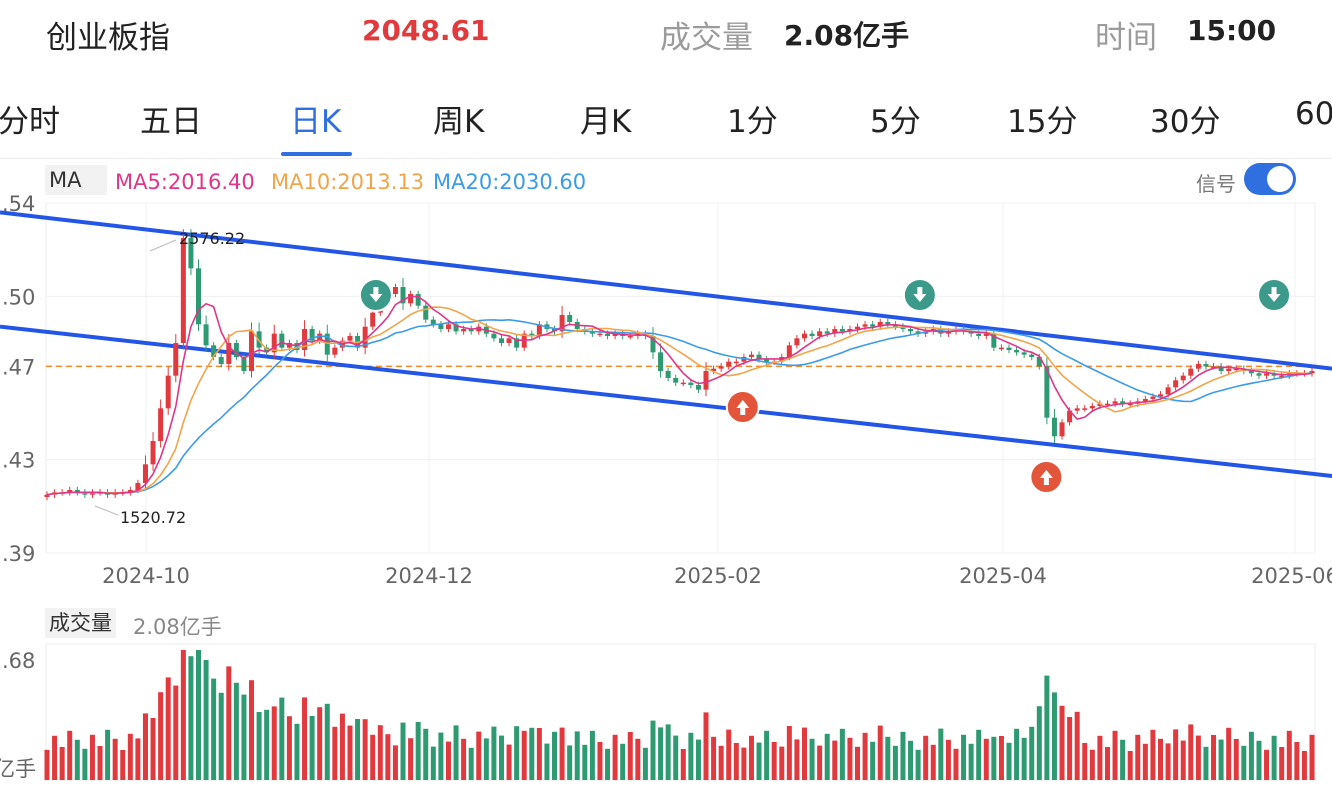 The height and width of the screenshot is (790, 1332). What do you see at coordinates (706, 38) in the screenshot?
I see `volume-label: 成交量` at bounding box center [706, 38].